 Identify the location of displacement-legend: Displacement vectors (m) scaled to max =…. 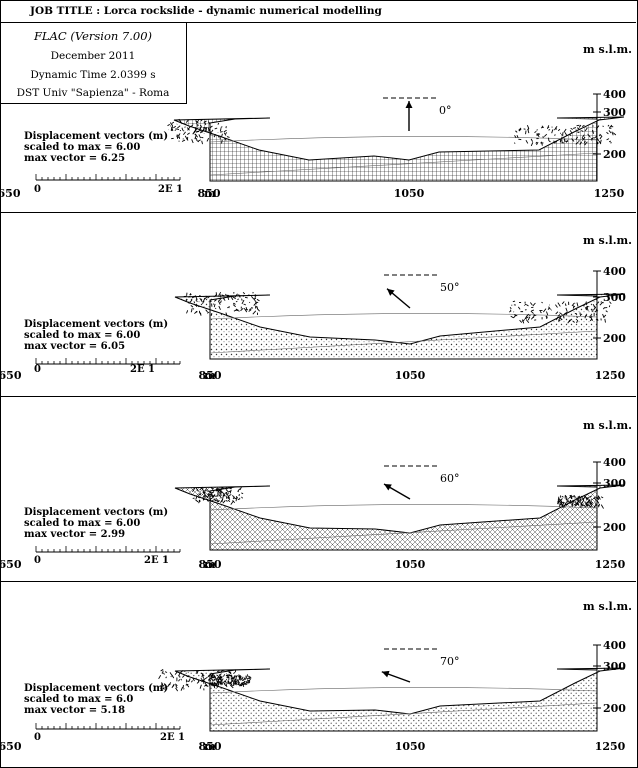
(96, 523).